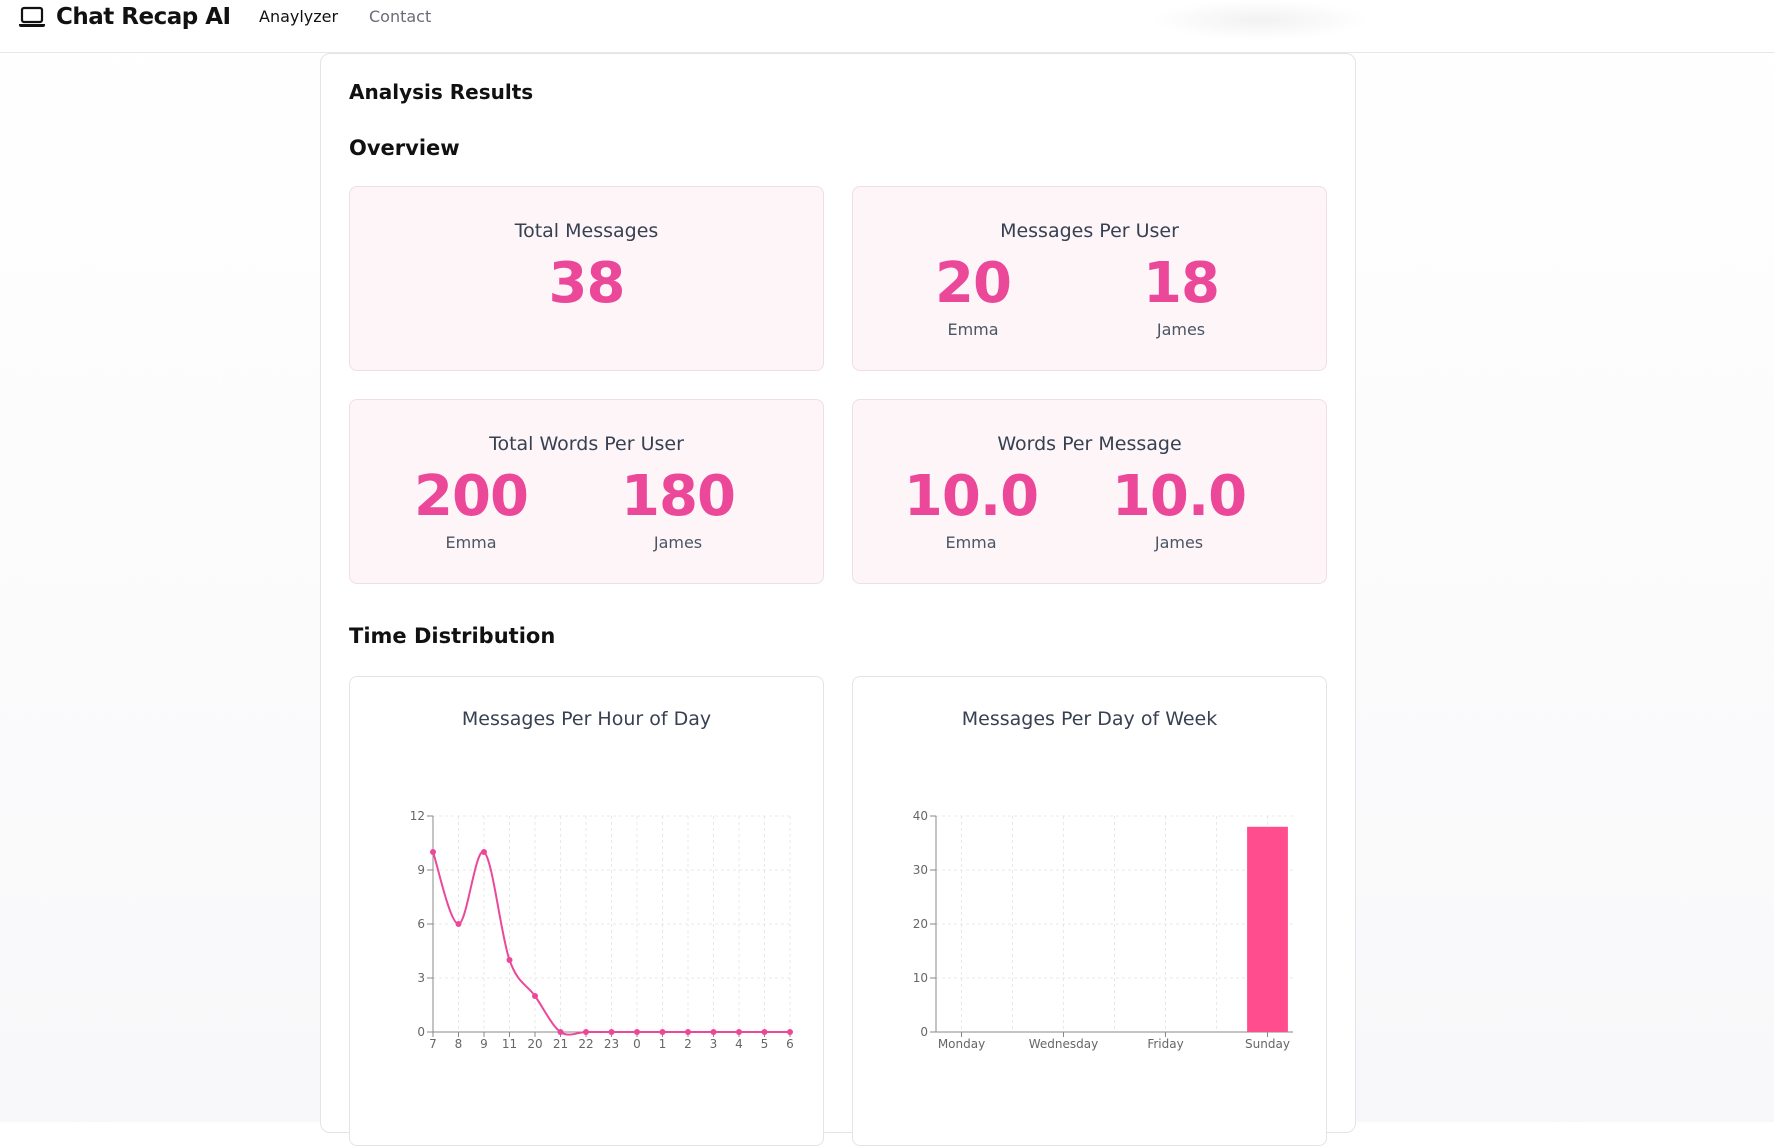 The height and width of the screenshot is (1147, 1774). Describe the element at coordinates (961, 1044) in the screenshot. I see `x-tick-label: Monday` at that location.